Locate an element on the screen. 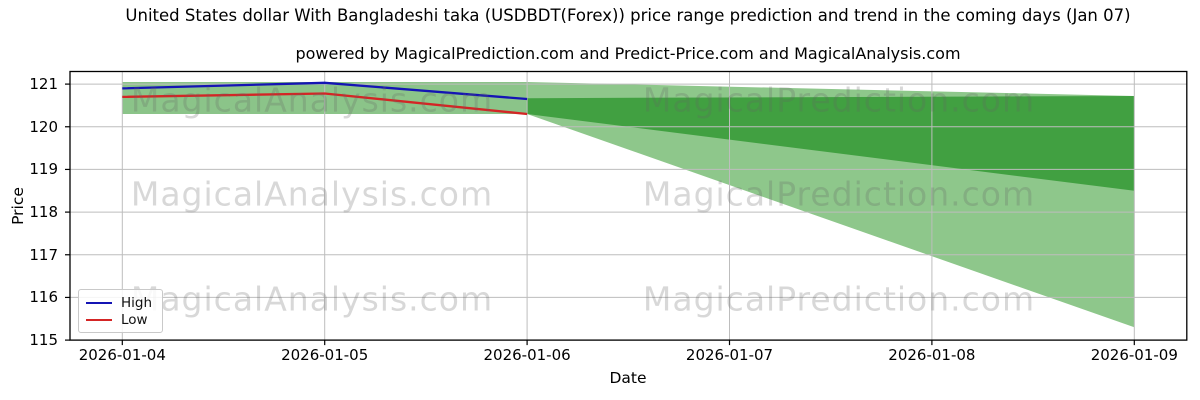  y-tick-label: 116 is located at coordinates (43, 297).